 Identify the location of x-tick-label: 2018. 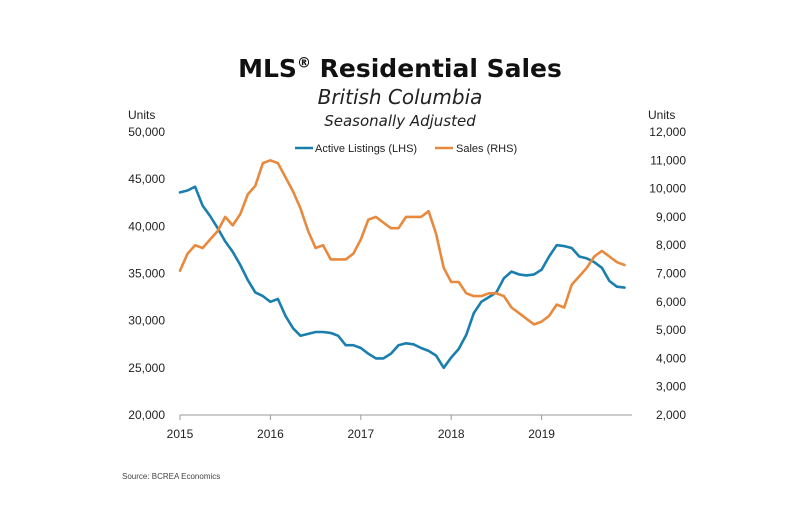
(451, 434).